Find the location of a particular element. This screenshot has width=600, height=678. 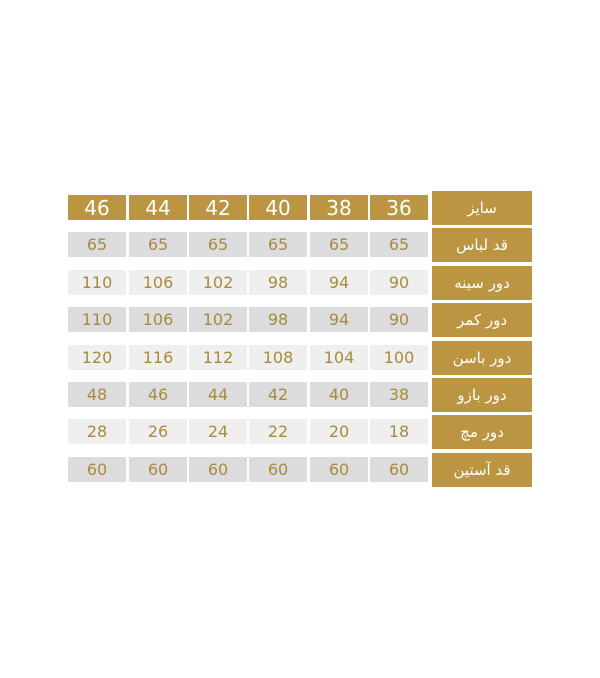

size-header-cell: 46 is located at coordinates (97, 207).